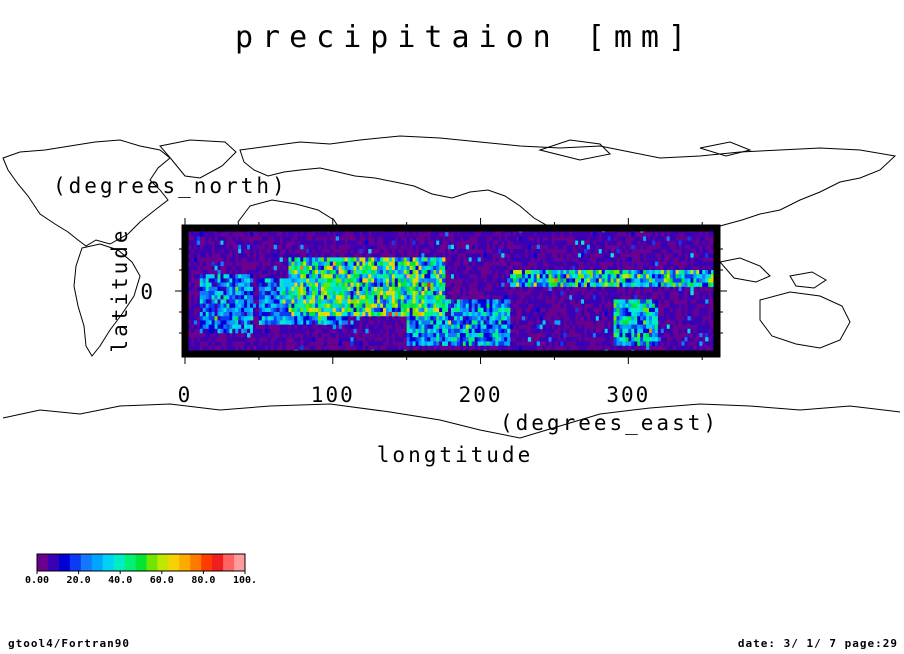 Image resolution: width=904 pixels, height=654 pixels. What do you see at coordinates (141, 578) in the screenshot?
I see `colorbar-labels: 0.00 20.0 40.0 60.0 80.0 100.` at bounding box center [141, 578].